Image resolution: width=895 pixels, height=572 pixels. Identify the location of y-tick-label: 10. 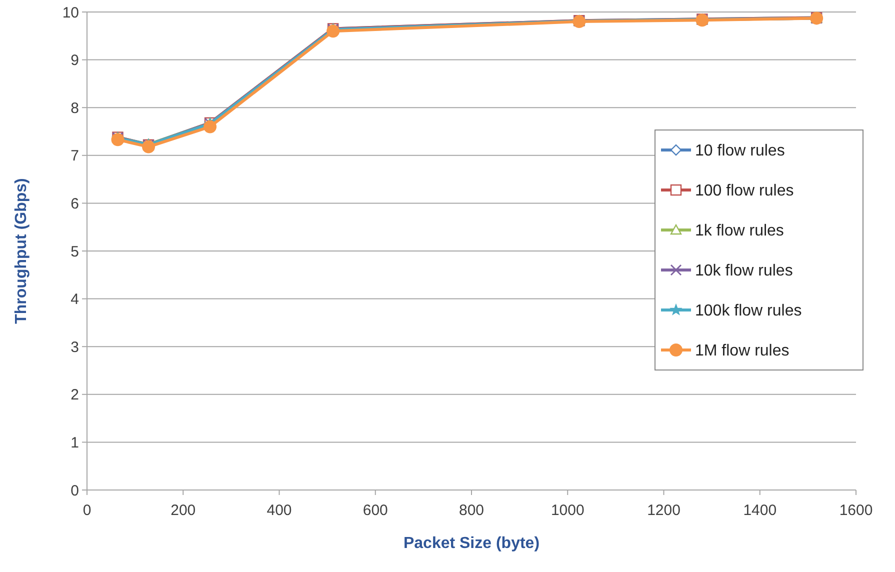
(70, 13).